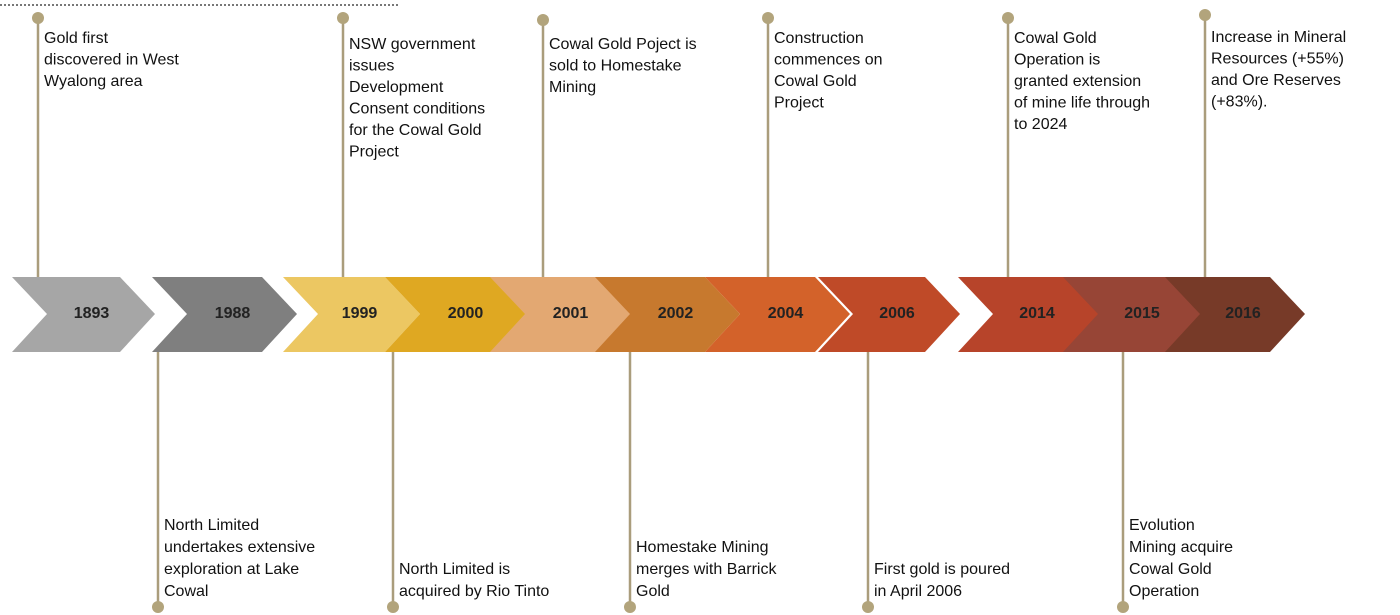 The width and height of the screenshot is (1400, 615). Describe the element at coordinates (412, 44) in the screenshot. I see `event-line: NSW government` at that location.